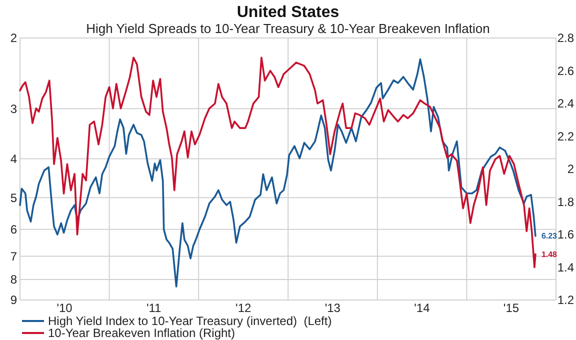  What do you see at coordinates (511, 308) in the screenshot?
I see `x-tick-label: '15` at bounding box center [511, 308].